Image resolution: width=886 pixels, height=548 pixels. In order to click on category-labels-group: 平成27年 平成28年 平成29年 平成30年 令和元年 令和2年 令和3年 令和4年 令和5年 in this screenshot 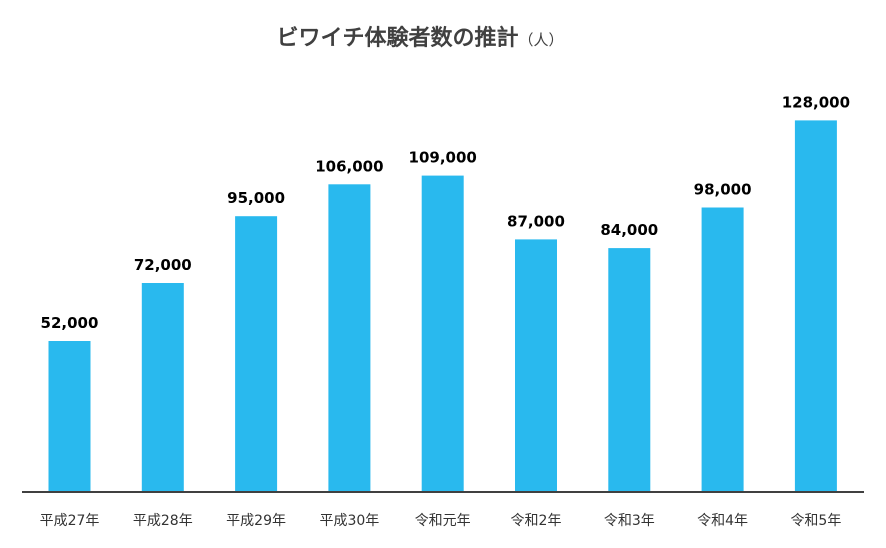, I will do `click(441, 521)`.